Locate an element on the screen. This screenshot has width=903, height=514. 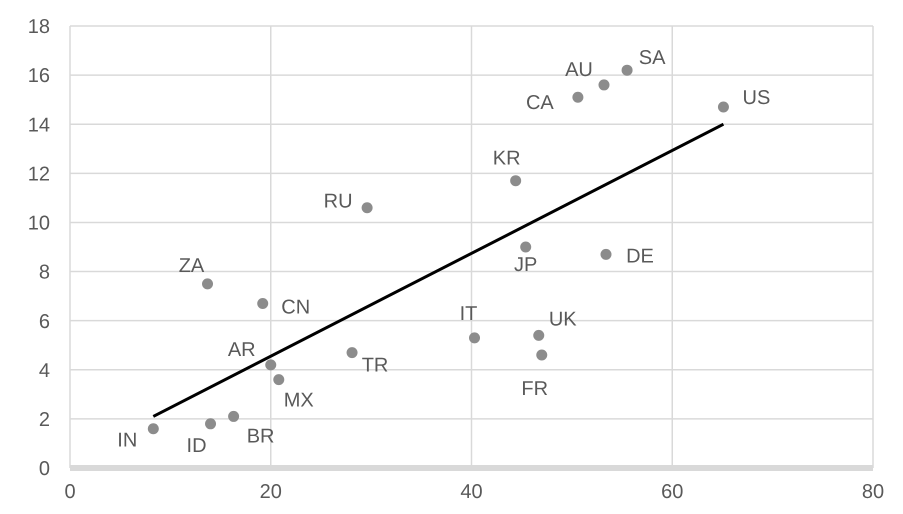
annotation: SA is located at coordinates (652, 58).